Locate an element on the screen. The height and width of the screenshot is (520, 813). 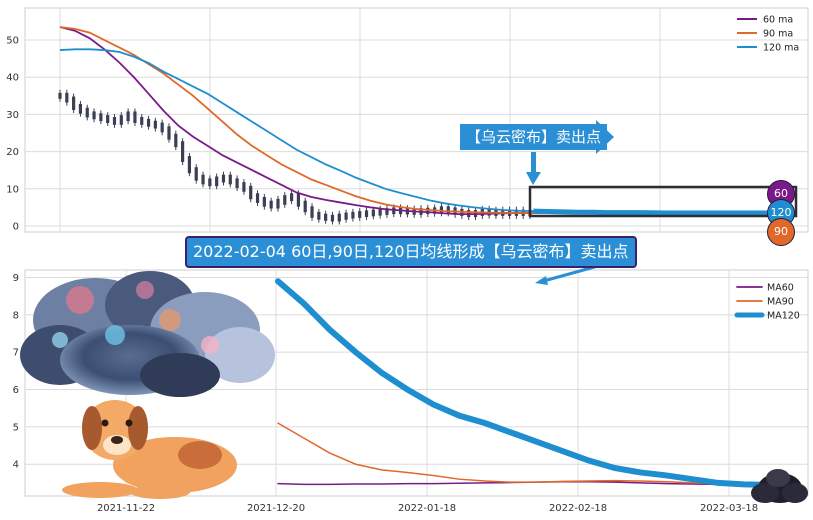
upper-y-tick-label: 10 is located at coordinates (12, 189).